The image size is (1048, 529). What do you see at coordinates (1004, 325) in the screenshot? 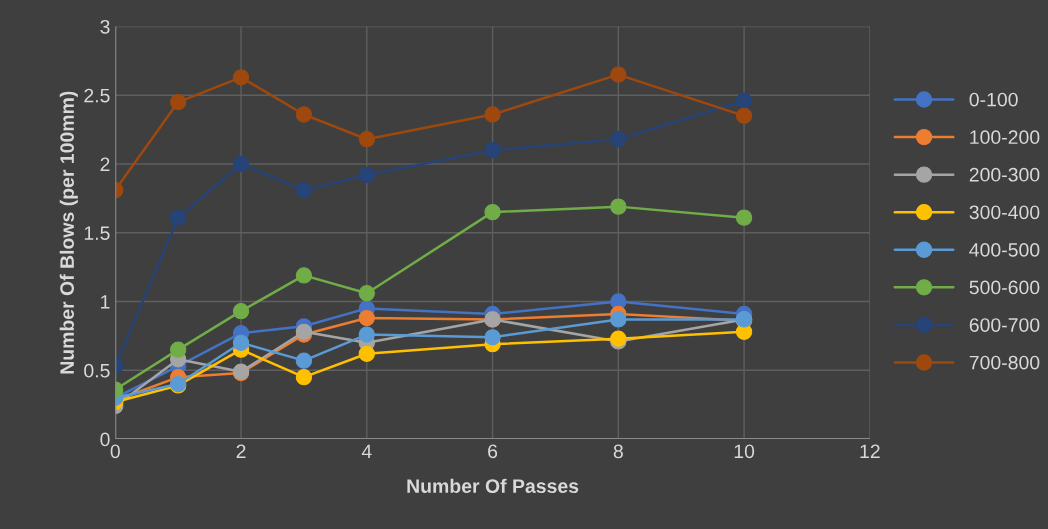
I see `legend-label: 600-700` at bounding box center [1004, 325].